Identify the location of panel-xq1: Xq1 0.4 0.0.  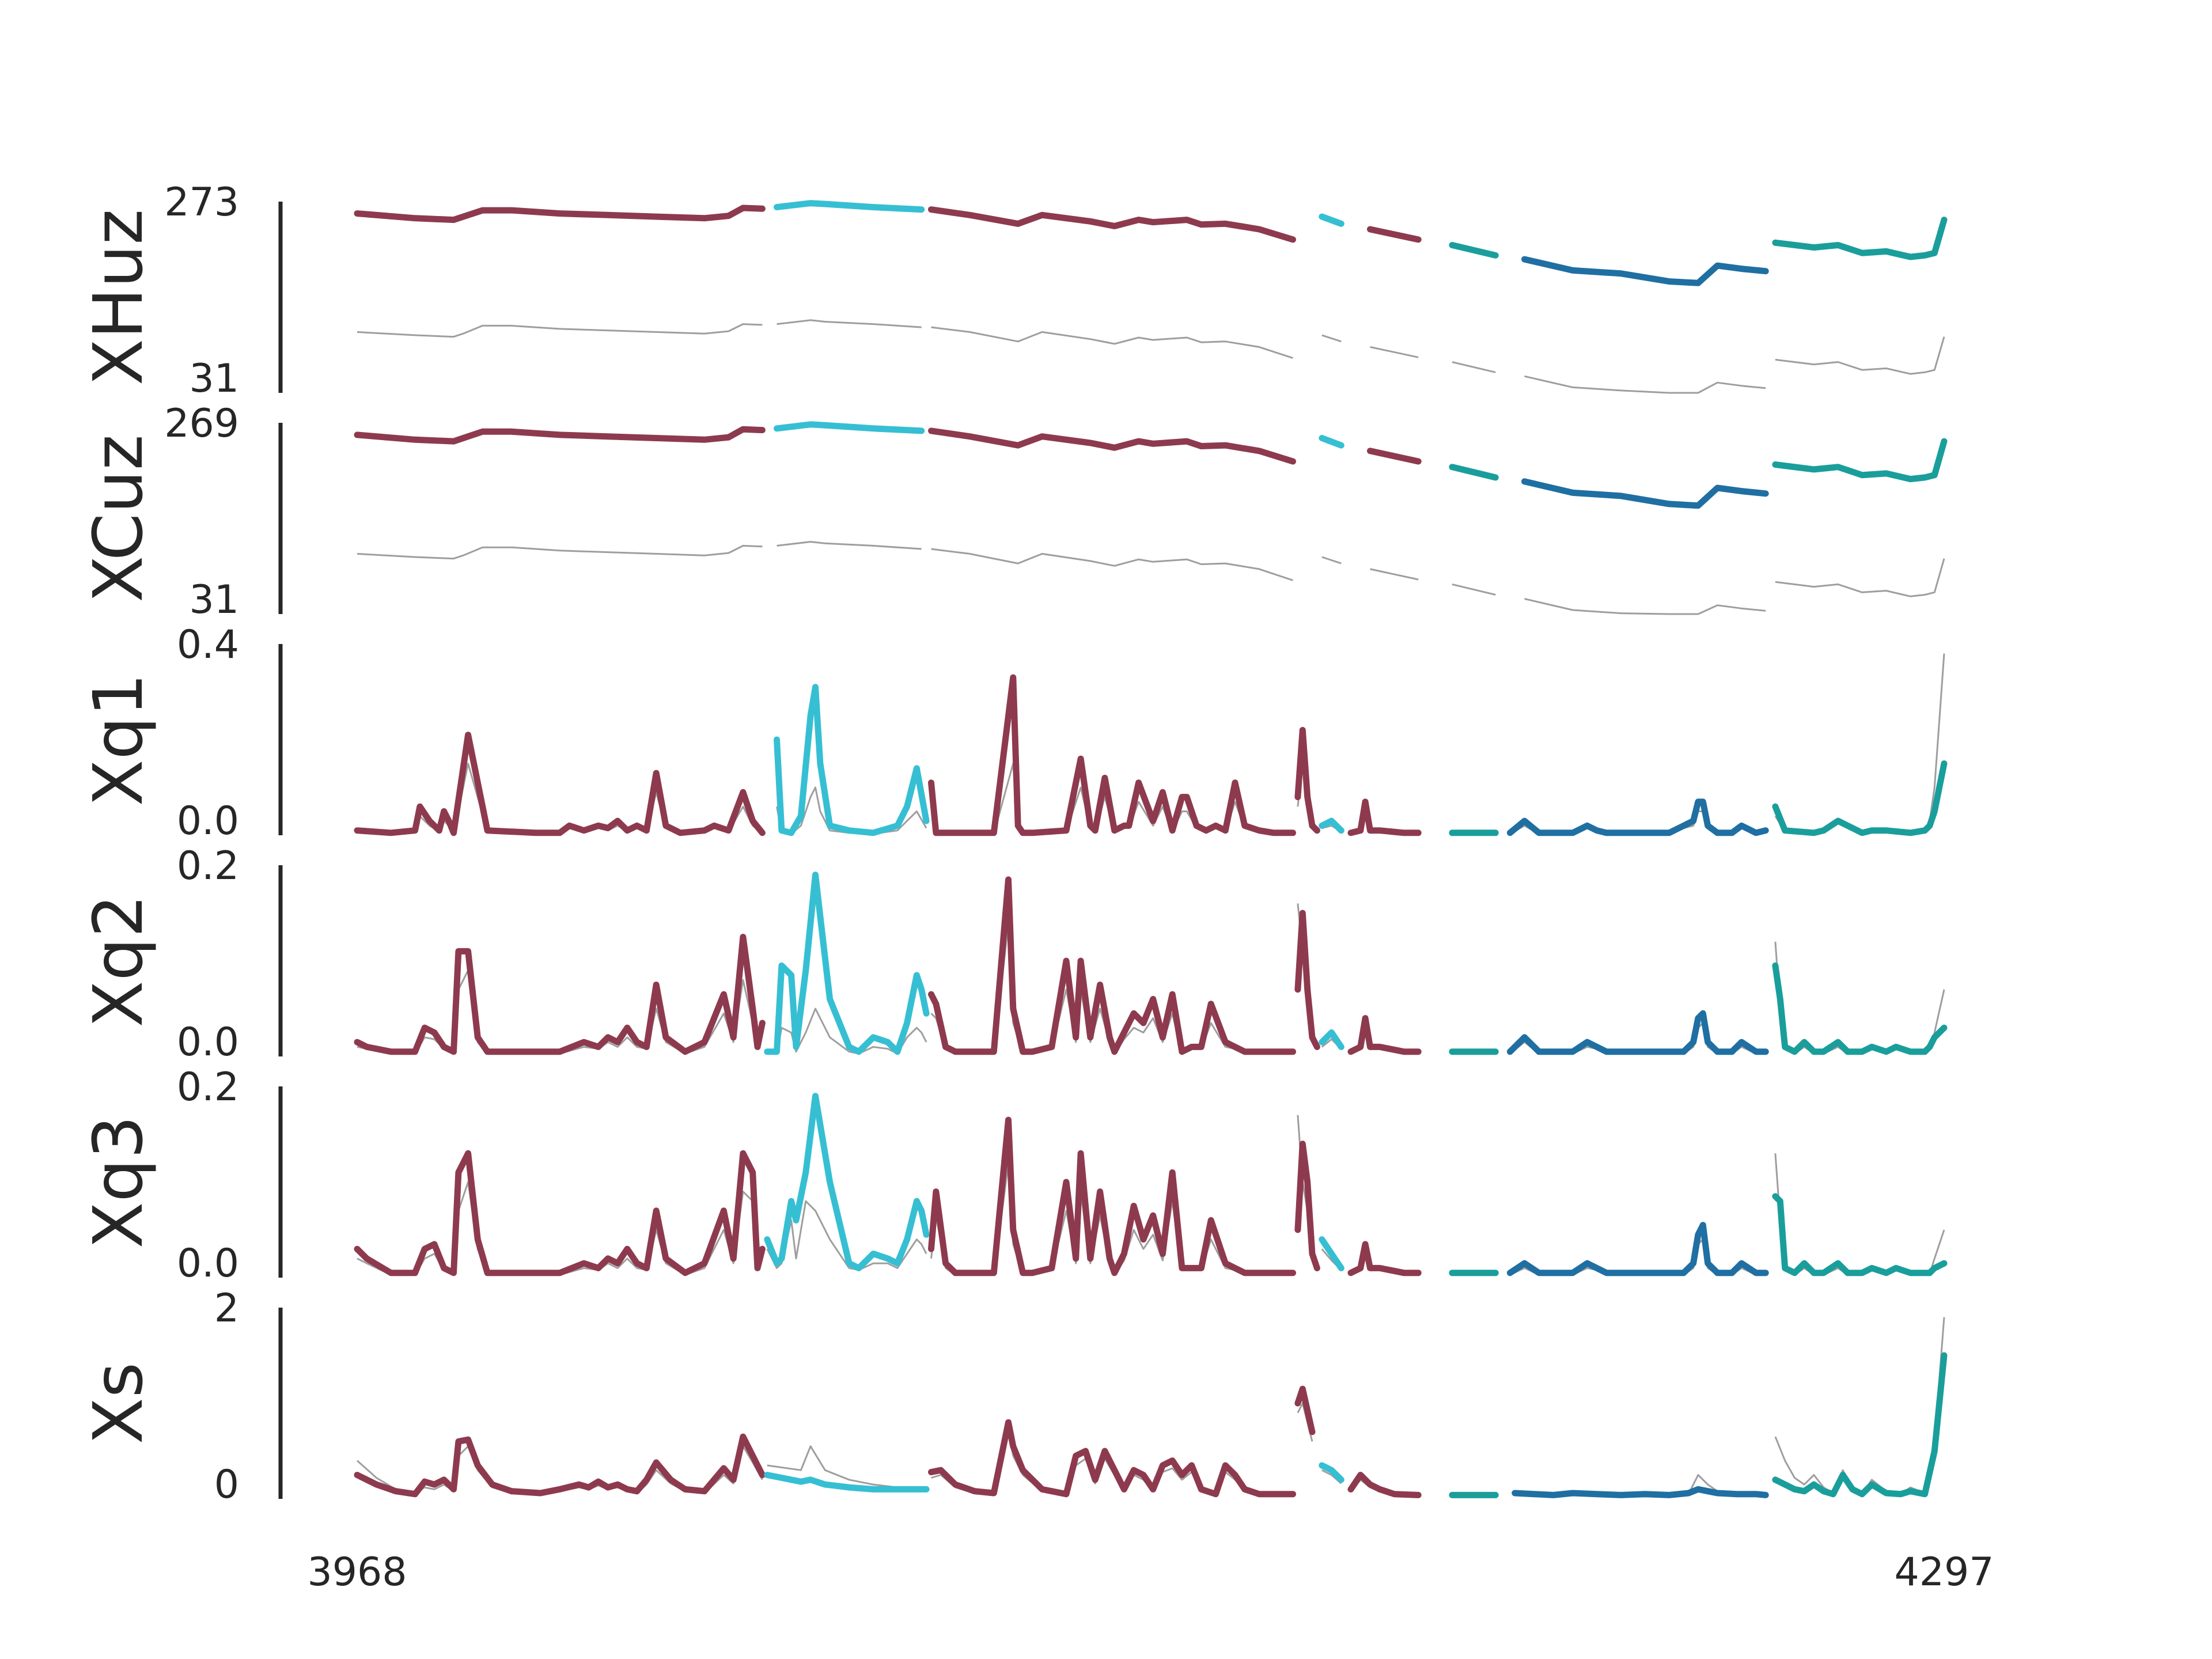
(1013, 733).